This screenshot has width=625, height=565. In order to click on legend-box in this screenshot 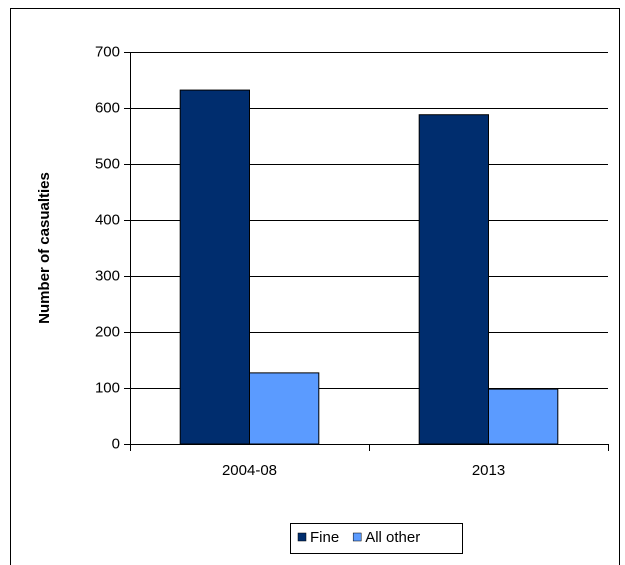, I will do `click(376, 538)`.